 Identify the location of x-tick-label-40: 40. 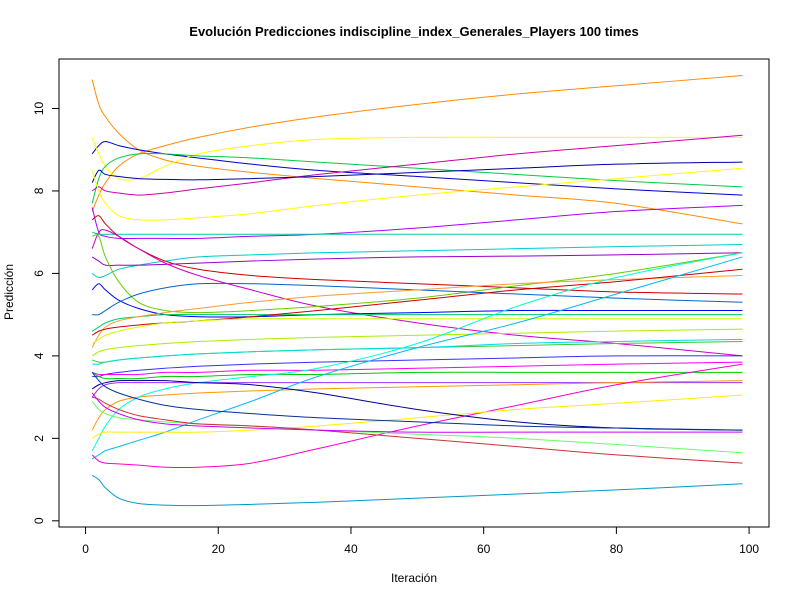
(351, 549).